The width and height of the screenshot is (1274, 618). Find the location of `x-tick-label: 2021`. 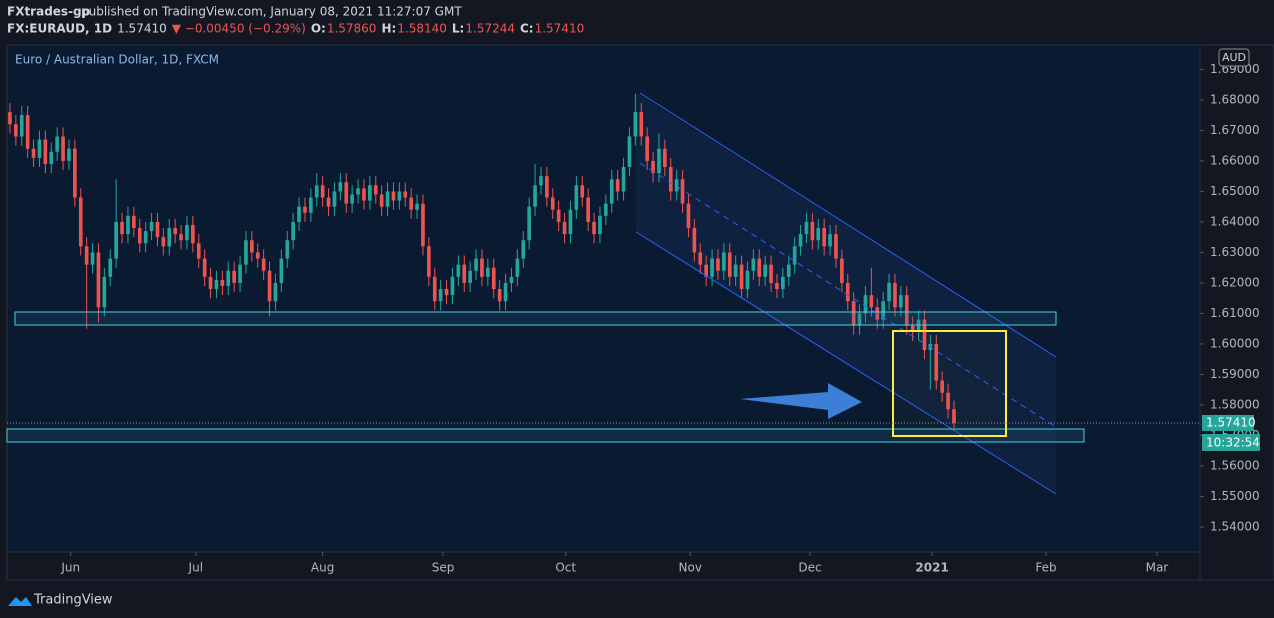

x-tick-label: 2021 is located at coordinates (931, 568).